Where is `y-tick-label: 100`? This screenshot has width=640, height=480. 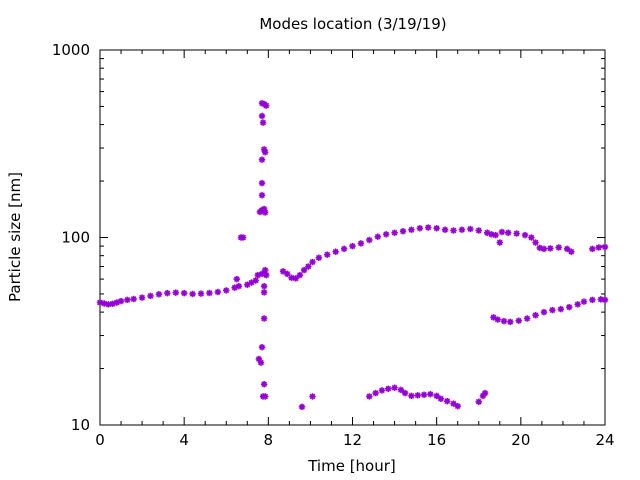
y-tick-label: 100 is located at coordinates (75, 238).